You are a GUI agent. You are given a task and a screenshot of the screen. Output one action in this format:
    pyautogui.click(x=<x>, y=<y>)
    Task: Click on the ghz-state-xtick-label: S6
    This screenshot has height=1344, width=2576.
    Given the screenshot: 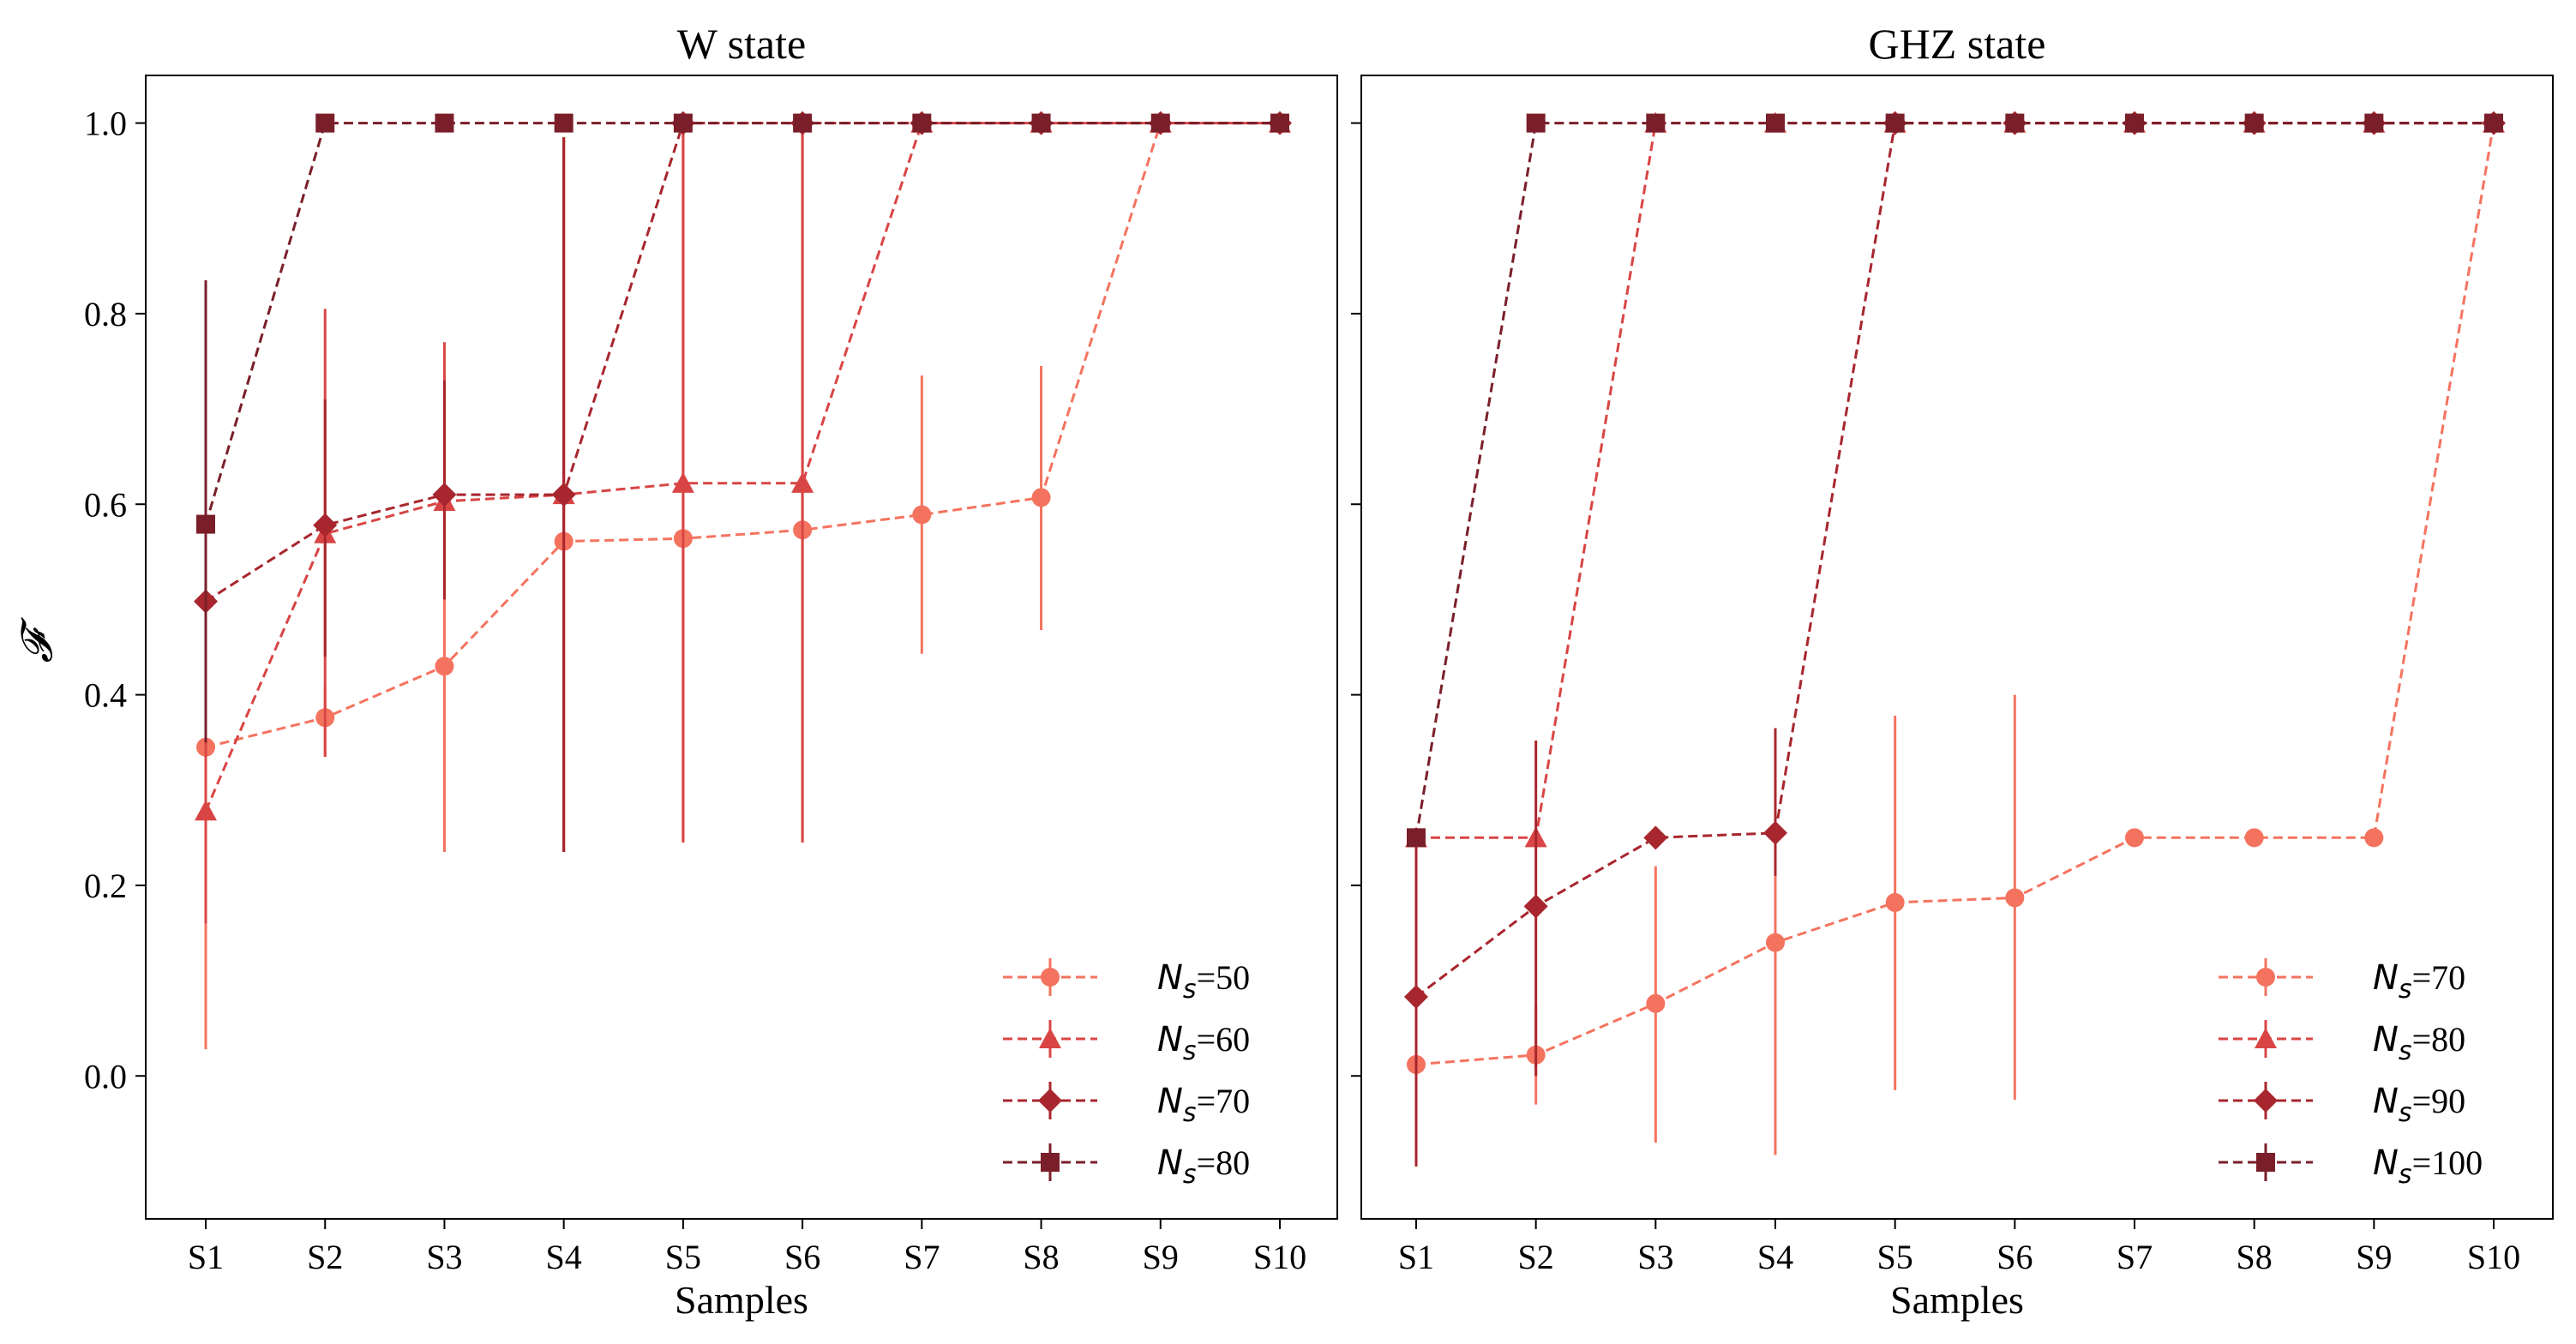 What is the action you would take?
    pyautogui.click(x=2015, y=1257)
    